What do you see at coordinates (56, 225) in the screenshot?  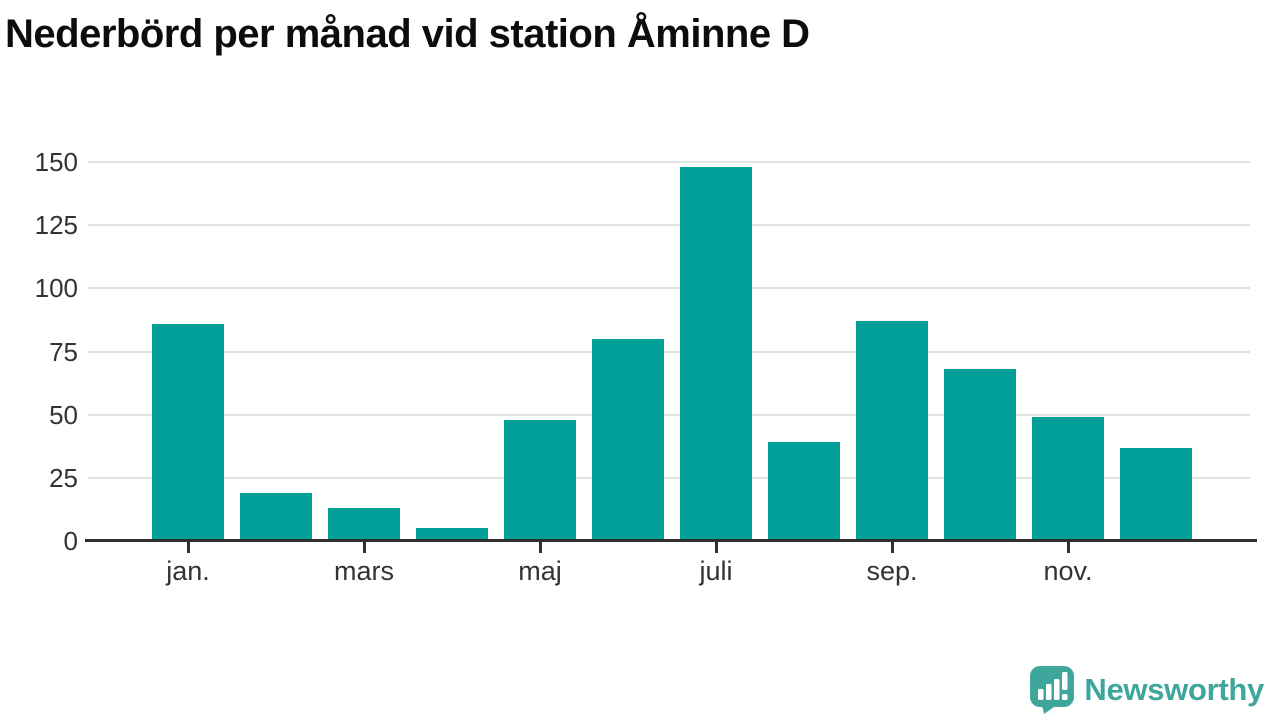 I see `y-tick-label: 125` at bounding box center [56, 225].